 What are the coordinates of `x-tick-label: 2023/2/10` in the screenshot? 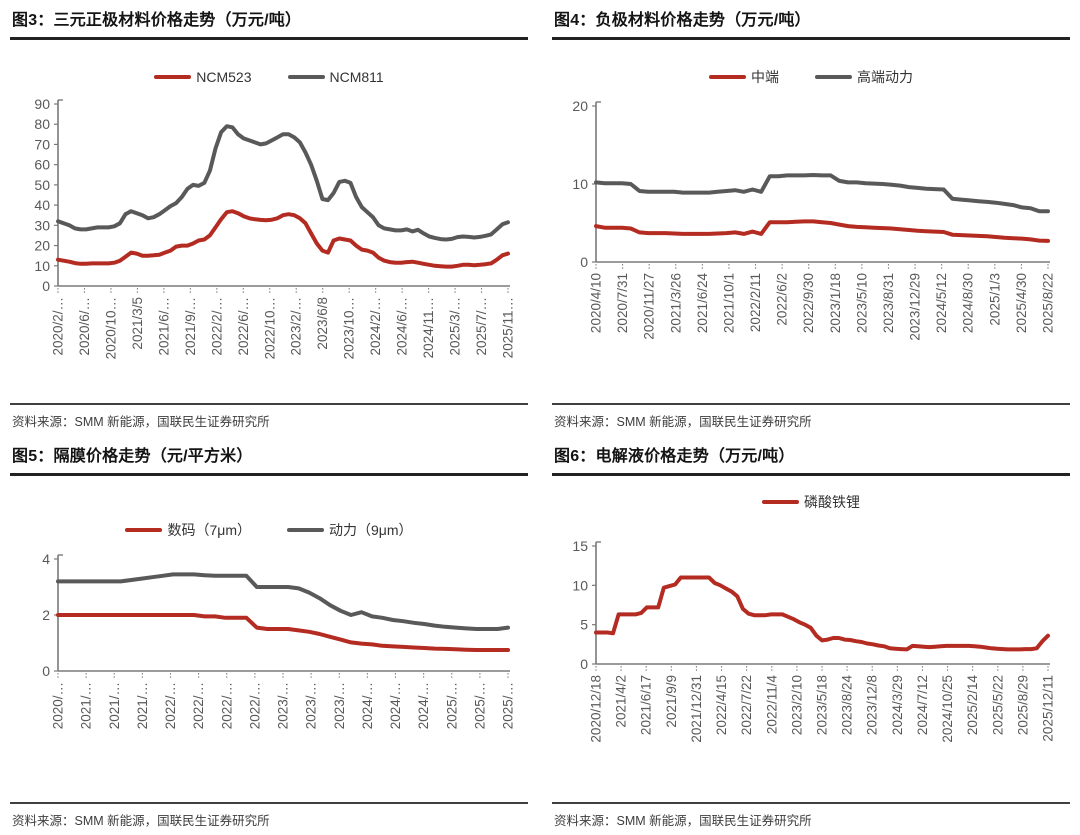 It's located at (796, 705).